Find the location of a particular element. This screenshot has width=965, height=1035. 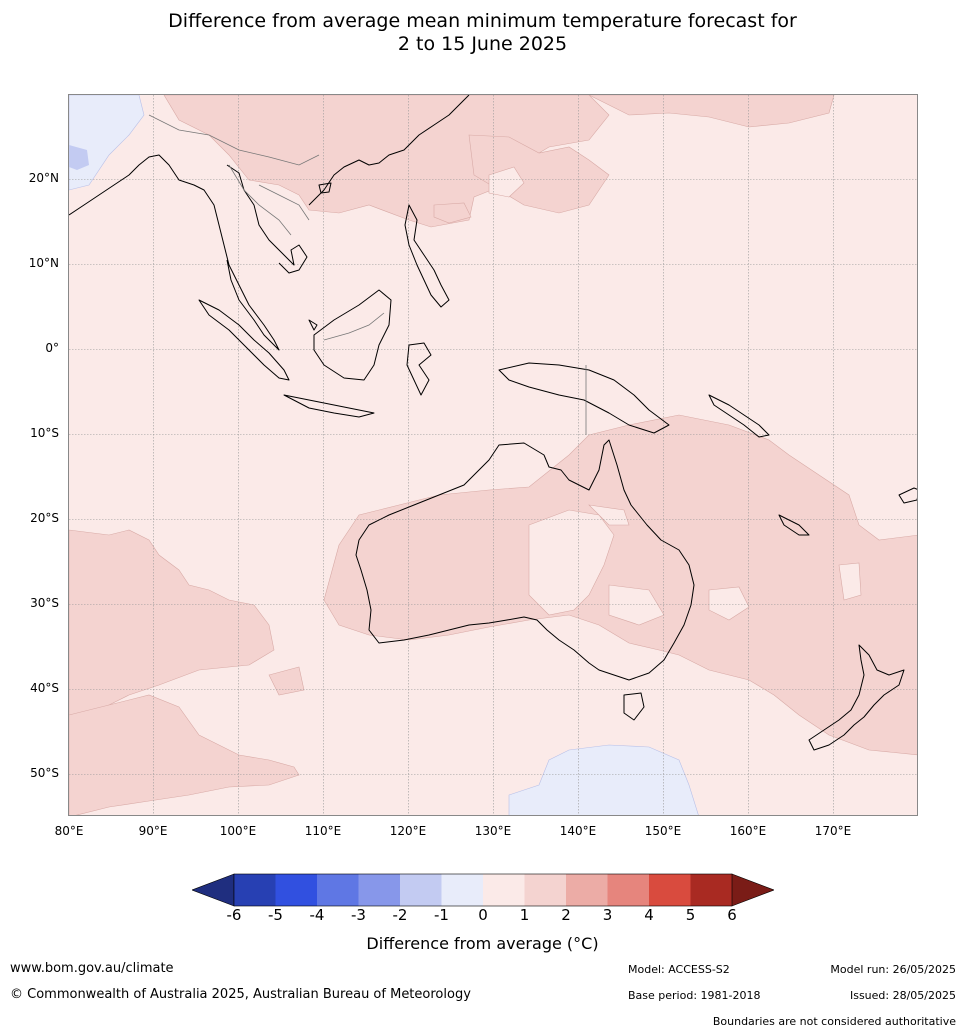

colorbar is located at coordinates (483, 890).